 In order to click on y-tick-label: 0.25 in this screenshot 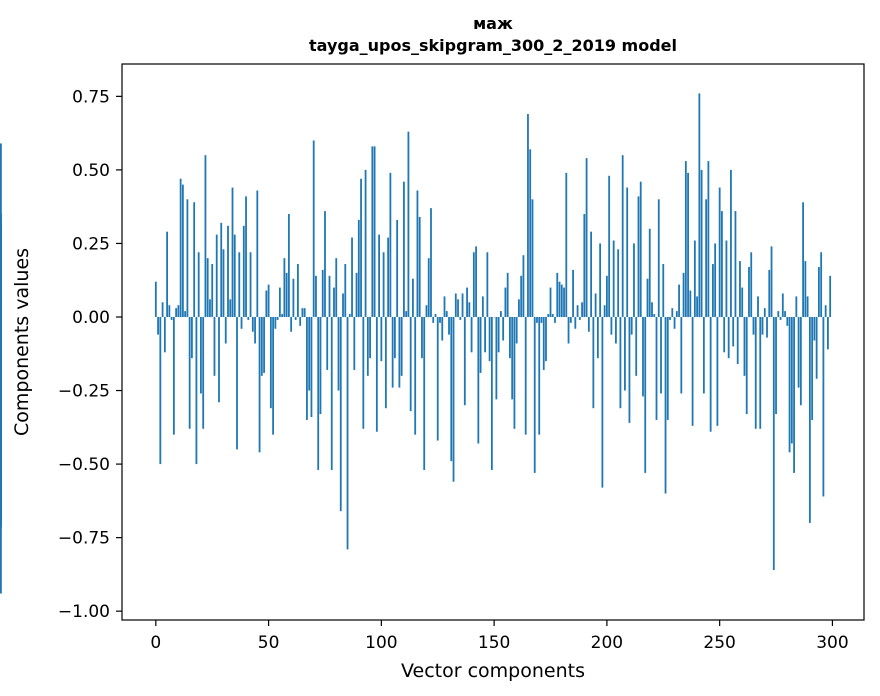, I will do `click(91, 244)`.